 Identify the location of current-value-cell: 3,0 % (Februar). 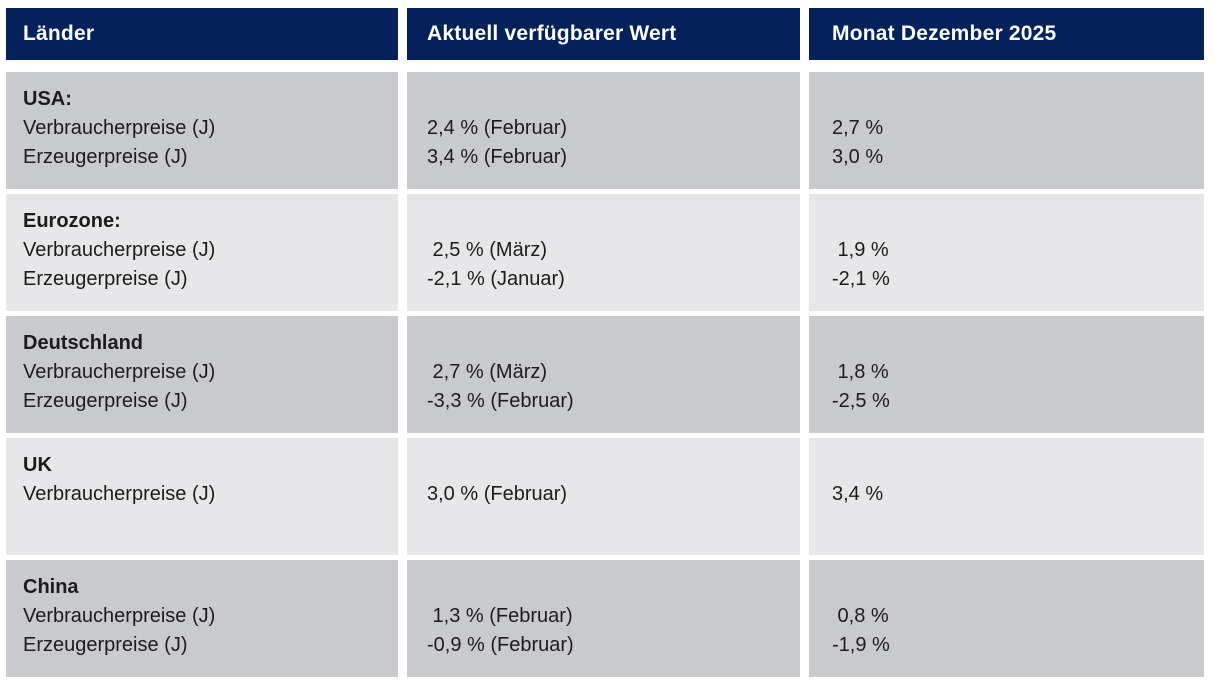
(603, 496).